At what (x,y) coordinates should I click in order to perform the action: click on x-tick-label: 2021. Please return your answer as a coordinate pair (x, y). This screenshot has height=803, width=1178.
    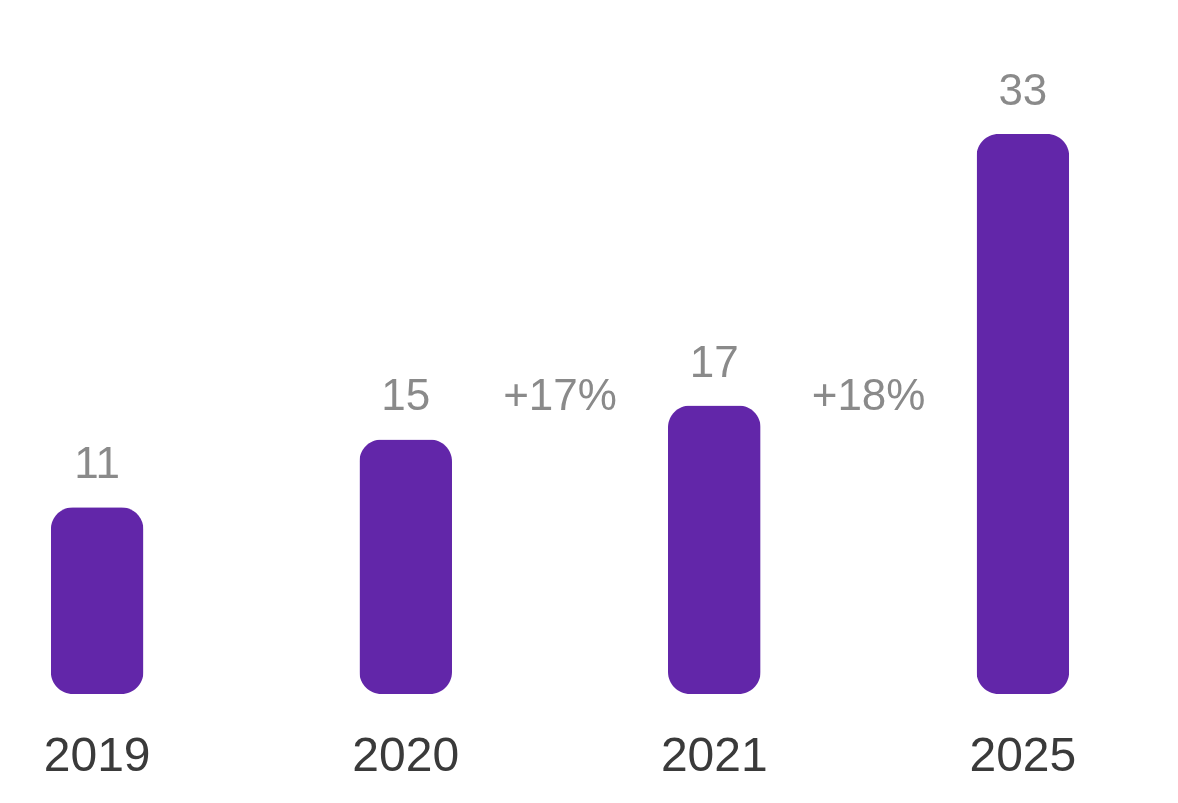
    Looking at the image, I should click on (714, 754).